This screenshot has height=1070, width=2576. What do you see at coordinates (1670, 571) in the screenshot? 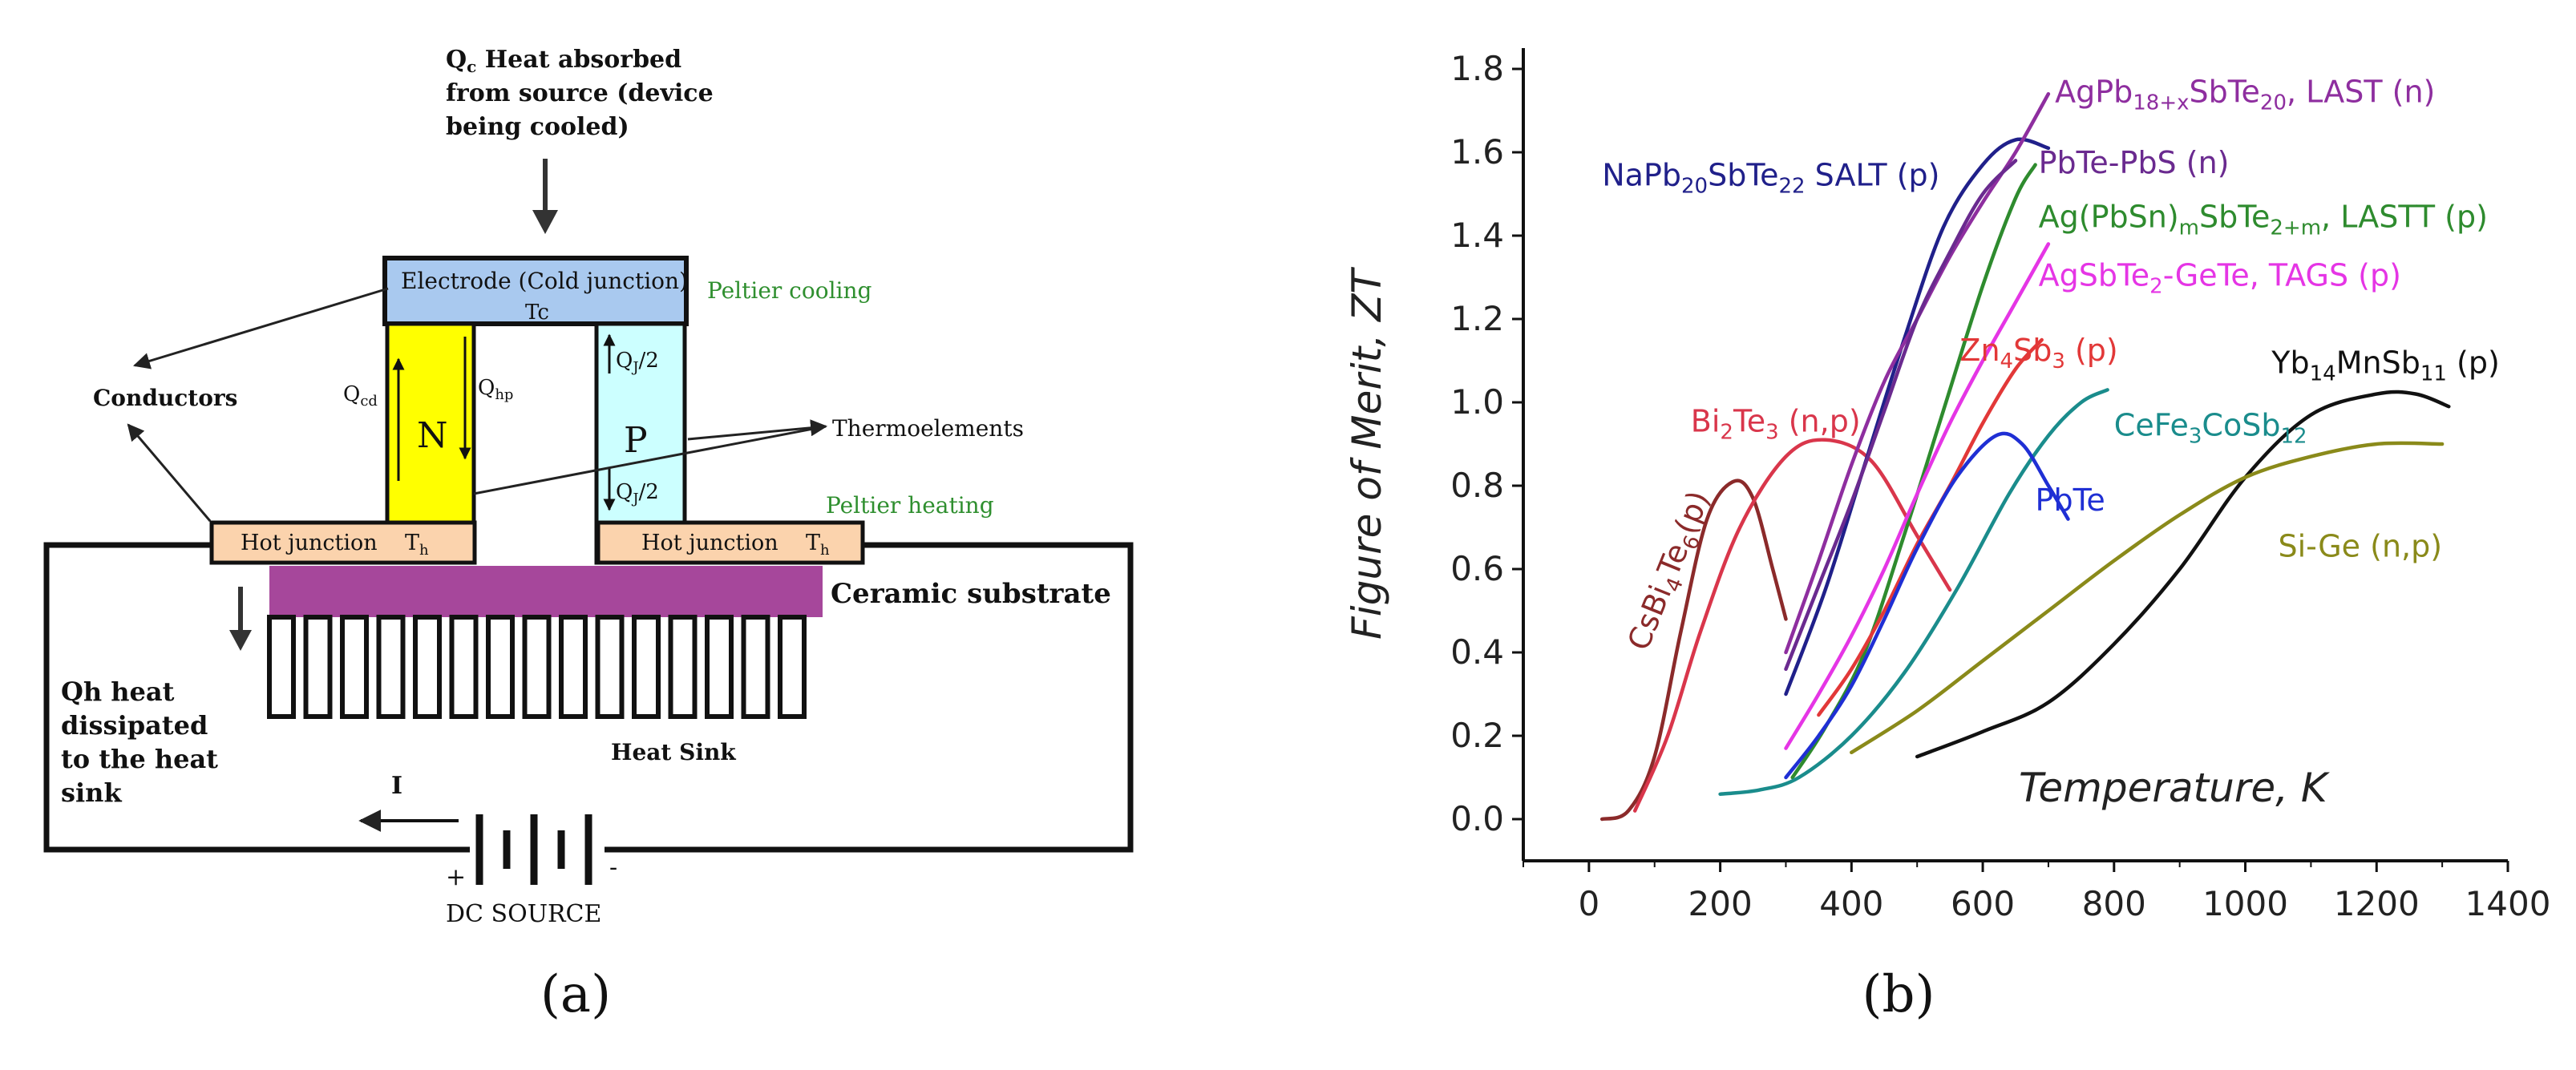
I see `series-label: CsBi4Te6(p)` at bounding box center [1670, 571].